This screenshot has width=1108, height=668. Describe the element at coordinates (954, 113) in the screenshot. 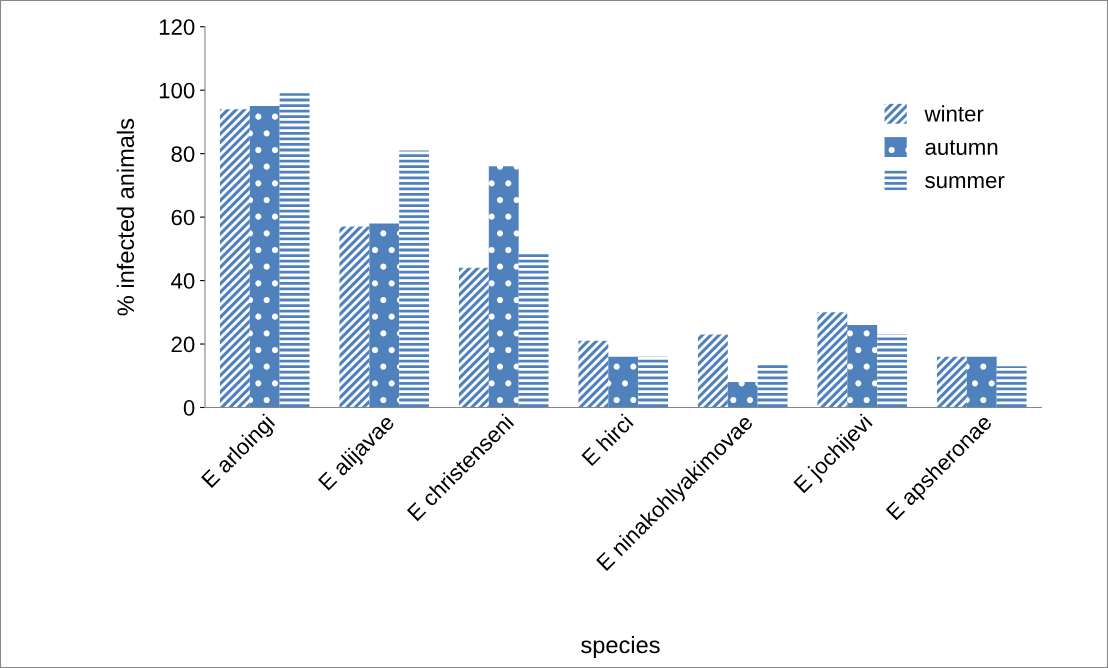

I see `legend-label: winter` at that location.